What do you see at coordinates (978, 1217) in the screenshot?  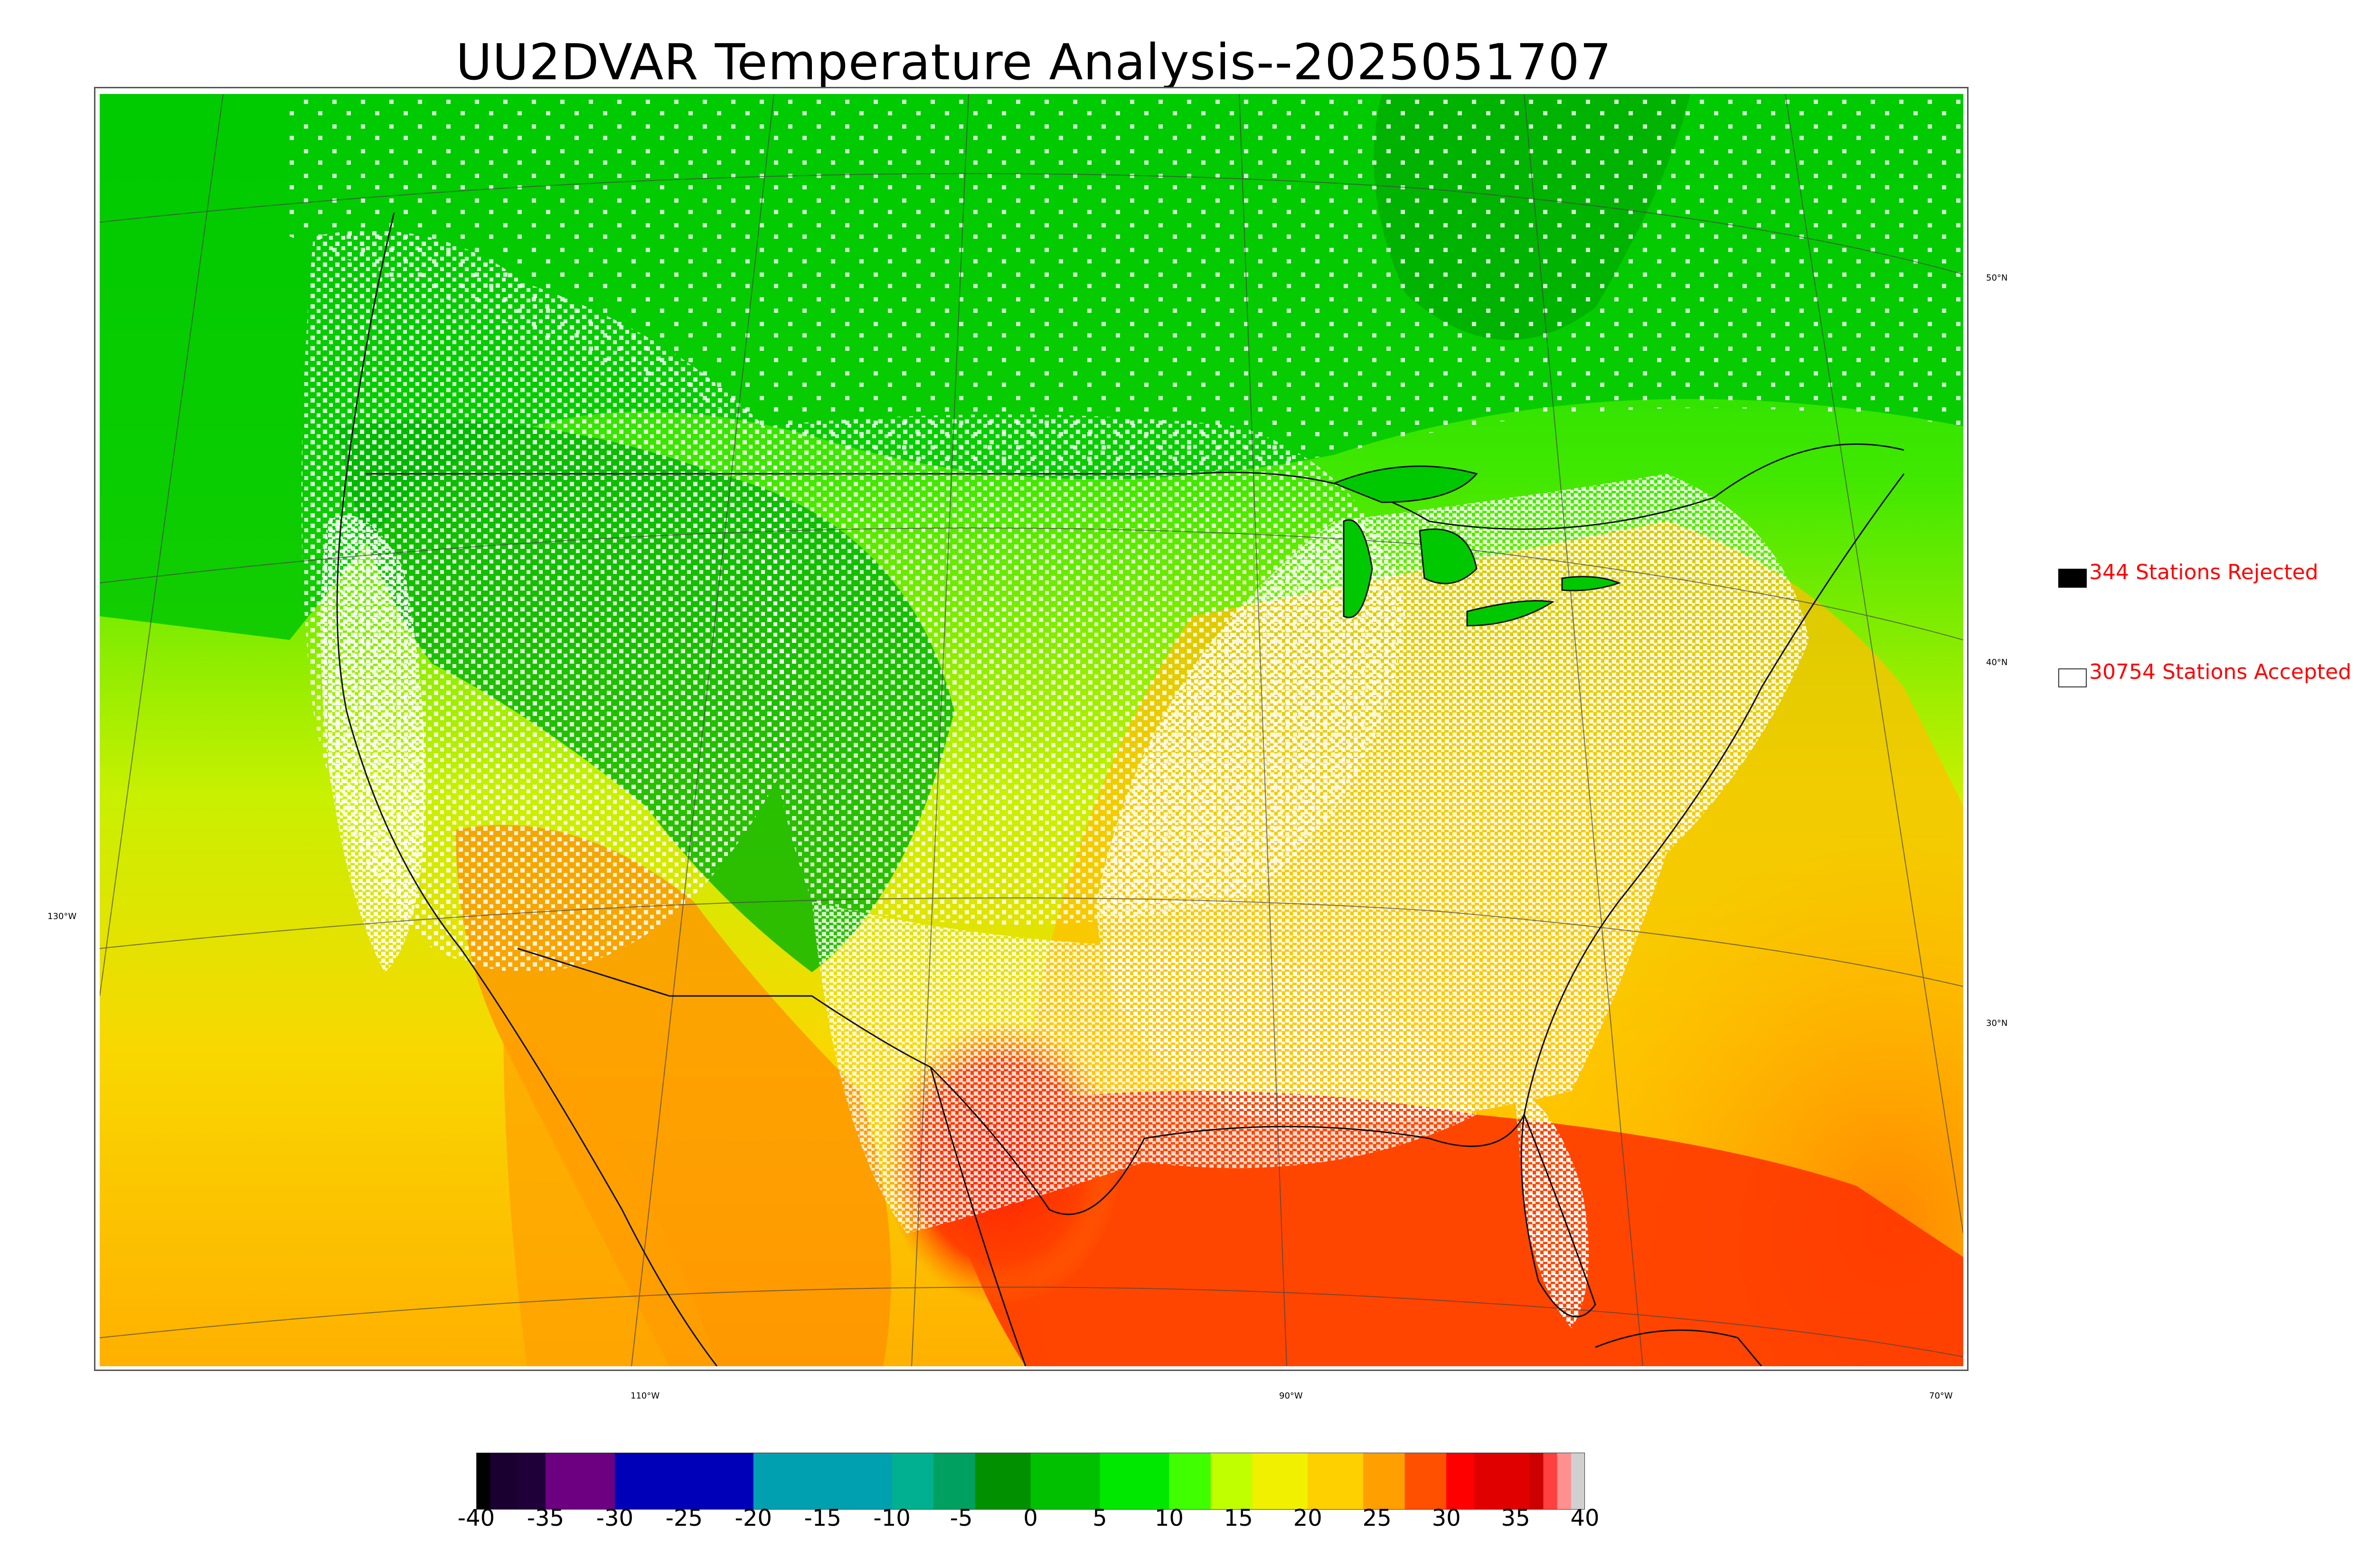 I see `mexico-coastline` at bounding box center [978, 1217].